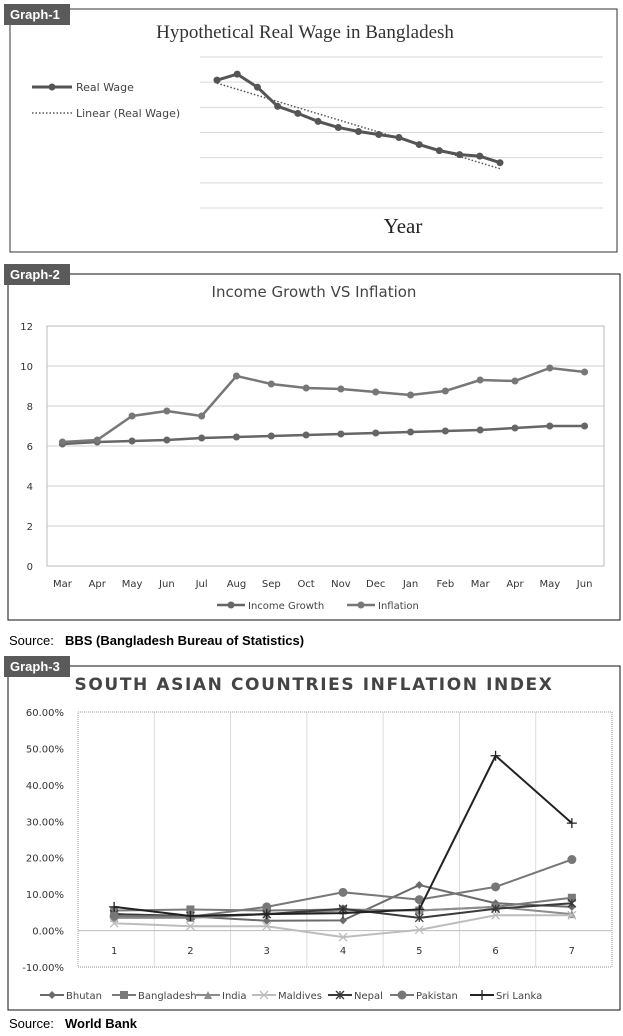  What do you see at coordinates (101, 1023) in the screenshot?
I see `graph3-source: World Bank` at bounding box center [101, 1023].